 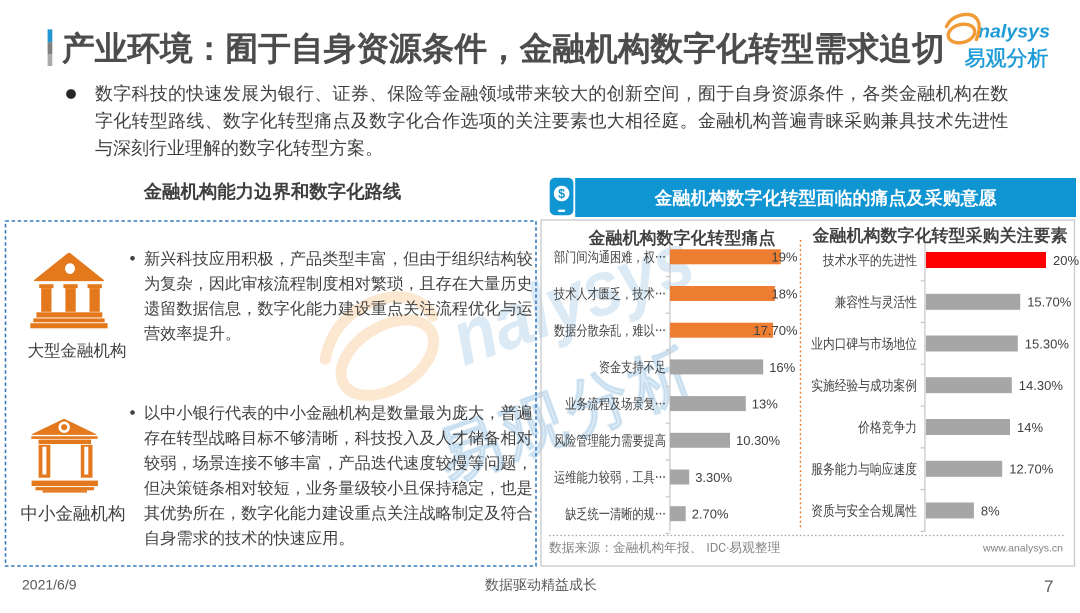 I want to click on svg-text: 7, so click(x=1048, y=586).